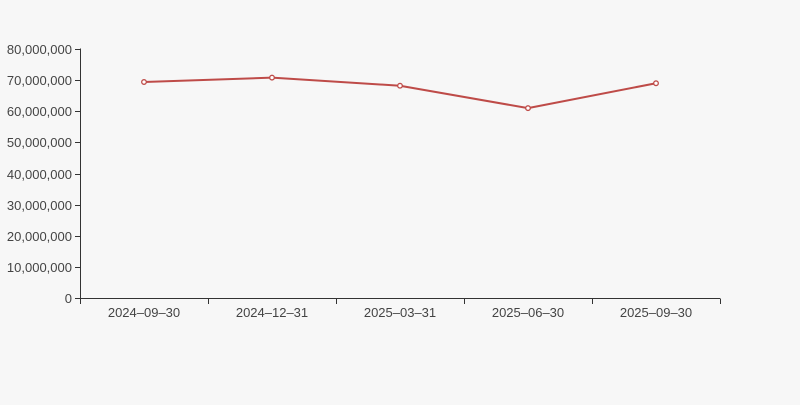 This screenshot has width=800, height=405. Describe the element at coordinates (39, 236) in the screenshot. I see `y-axis-tick-label: 20,000,000` at that location.